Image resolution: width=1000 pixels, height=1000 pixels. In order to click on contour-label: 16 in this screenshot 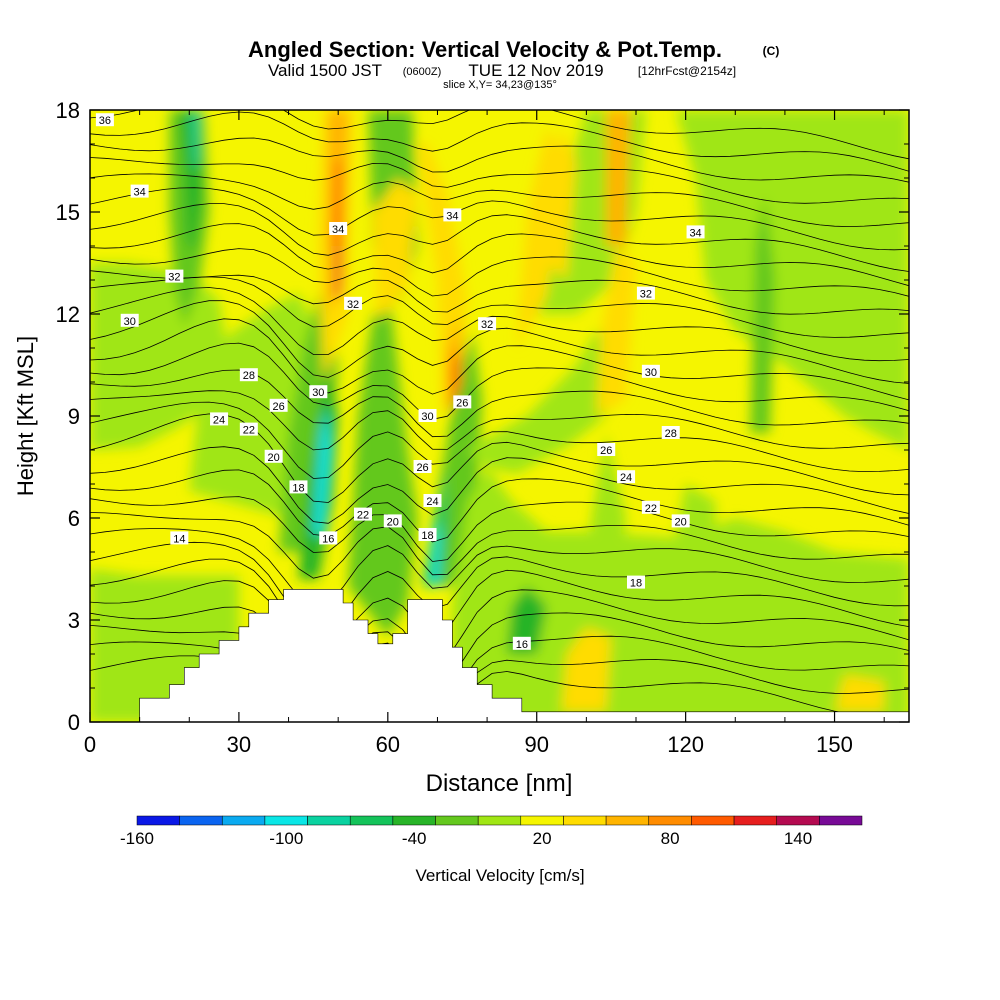, I will do `click(328, 538)`.